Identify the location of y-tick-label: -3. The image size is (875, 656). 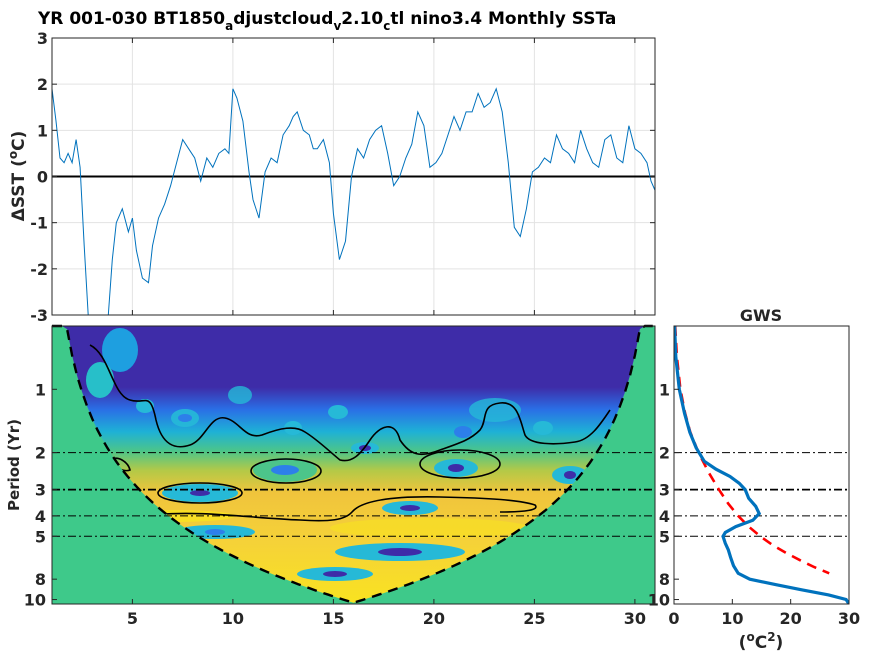
(39, 315).